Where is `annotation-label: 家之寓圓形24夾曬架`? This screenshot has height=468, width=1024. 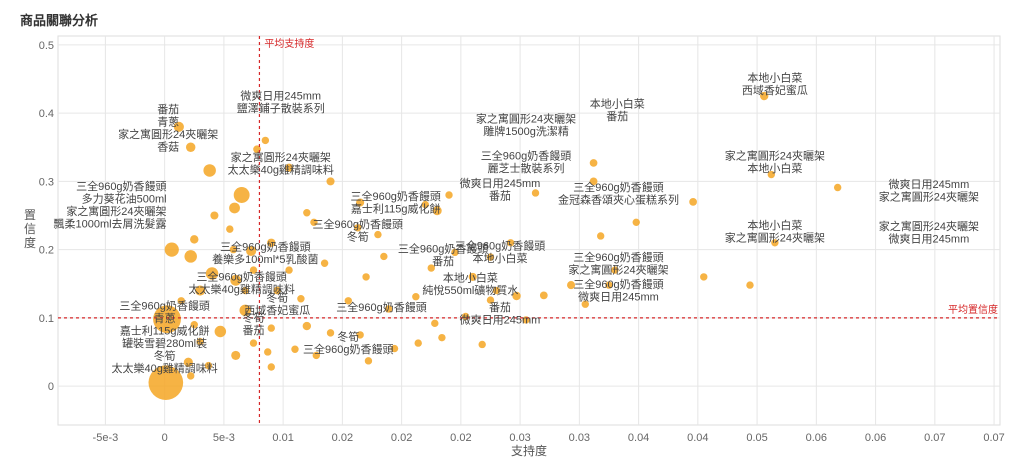
annotation-label: 家之寓圓形24夾曬架 is located at coordinates (116, 211).